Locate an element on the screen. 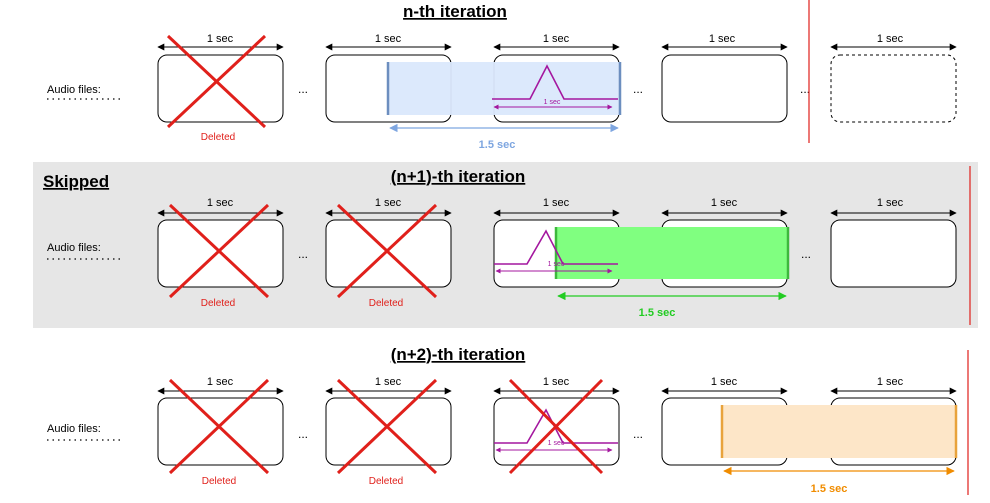  row-title: (n+1)-th iteration is located at coordinates (458, 176).